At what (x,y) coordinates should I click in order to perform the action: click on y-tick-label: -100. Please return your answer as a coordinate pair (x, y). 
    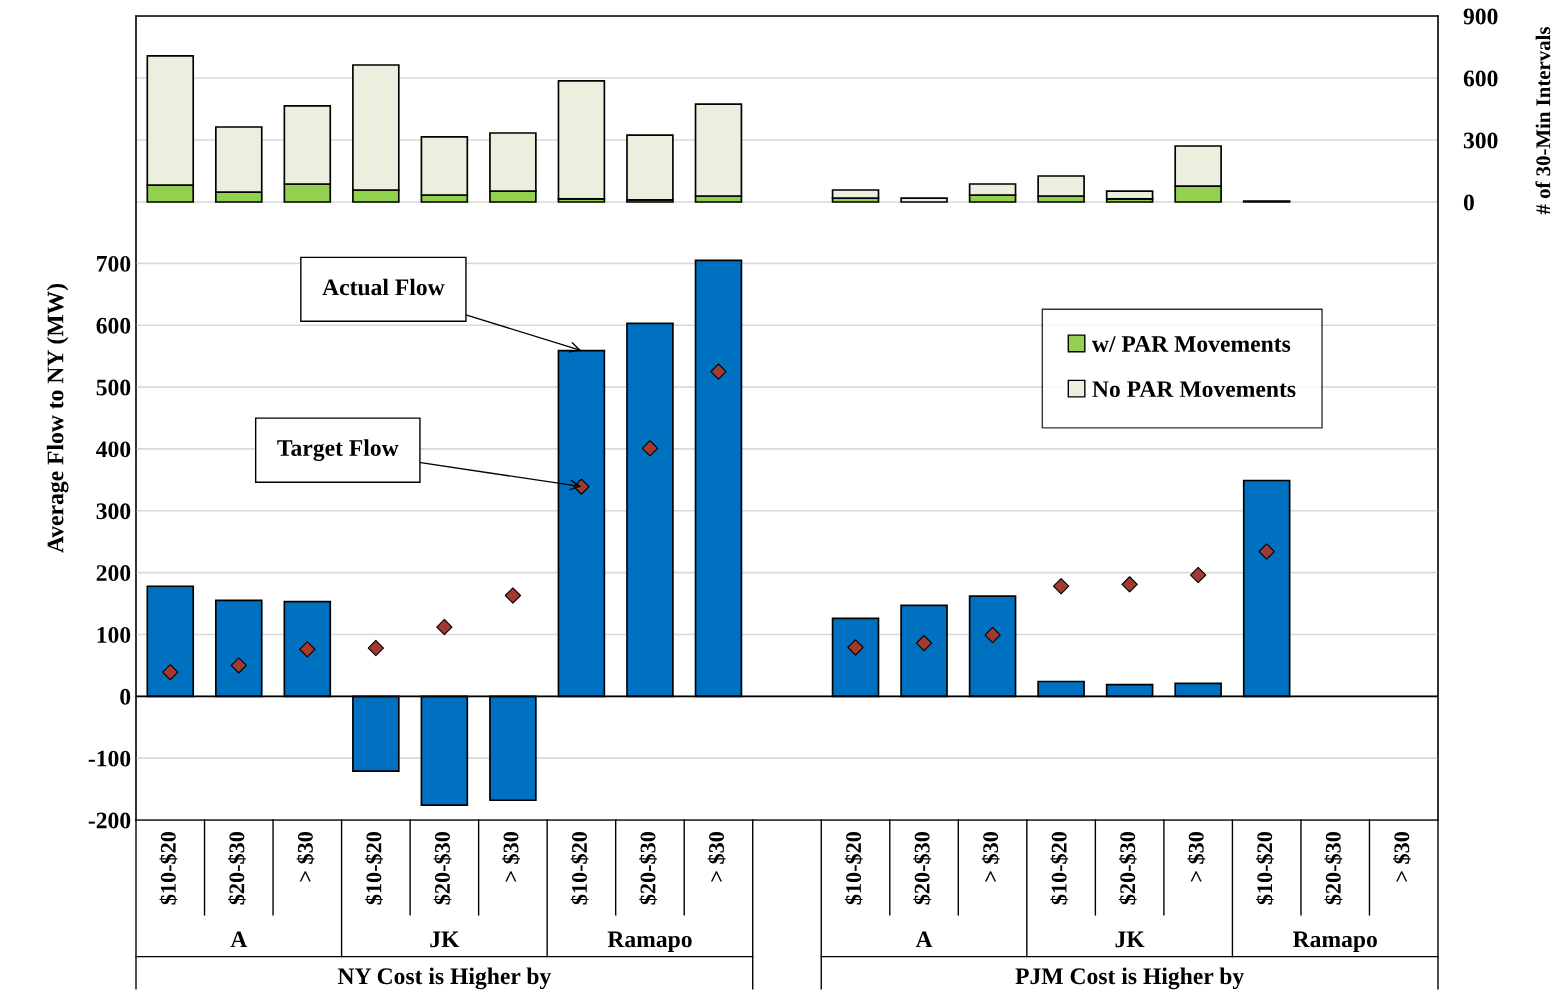
    Looking at the image, I should click on (109, 758).